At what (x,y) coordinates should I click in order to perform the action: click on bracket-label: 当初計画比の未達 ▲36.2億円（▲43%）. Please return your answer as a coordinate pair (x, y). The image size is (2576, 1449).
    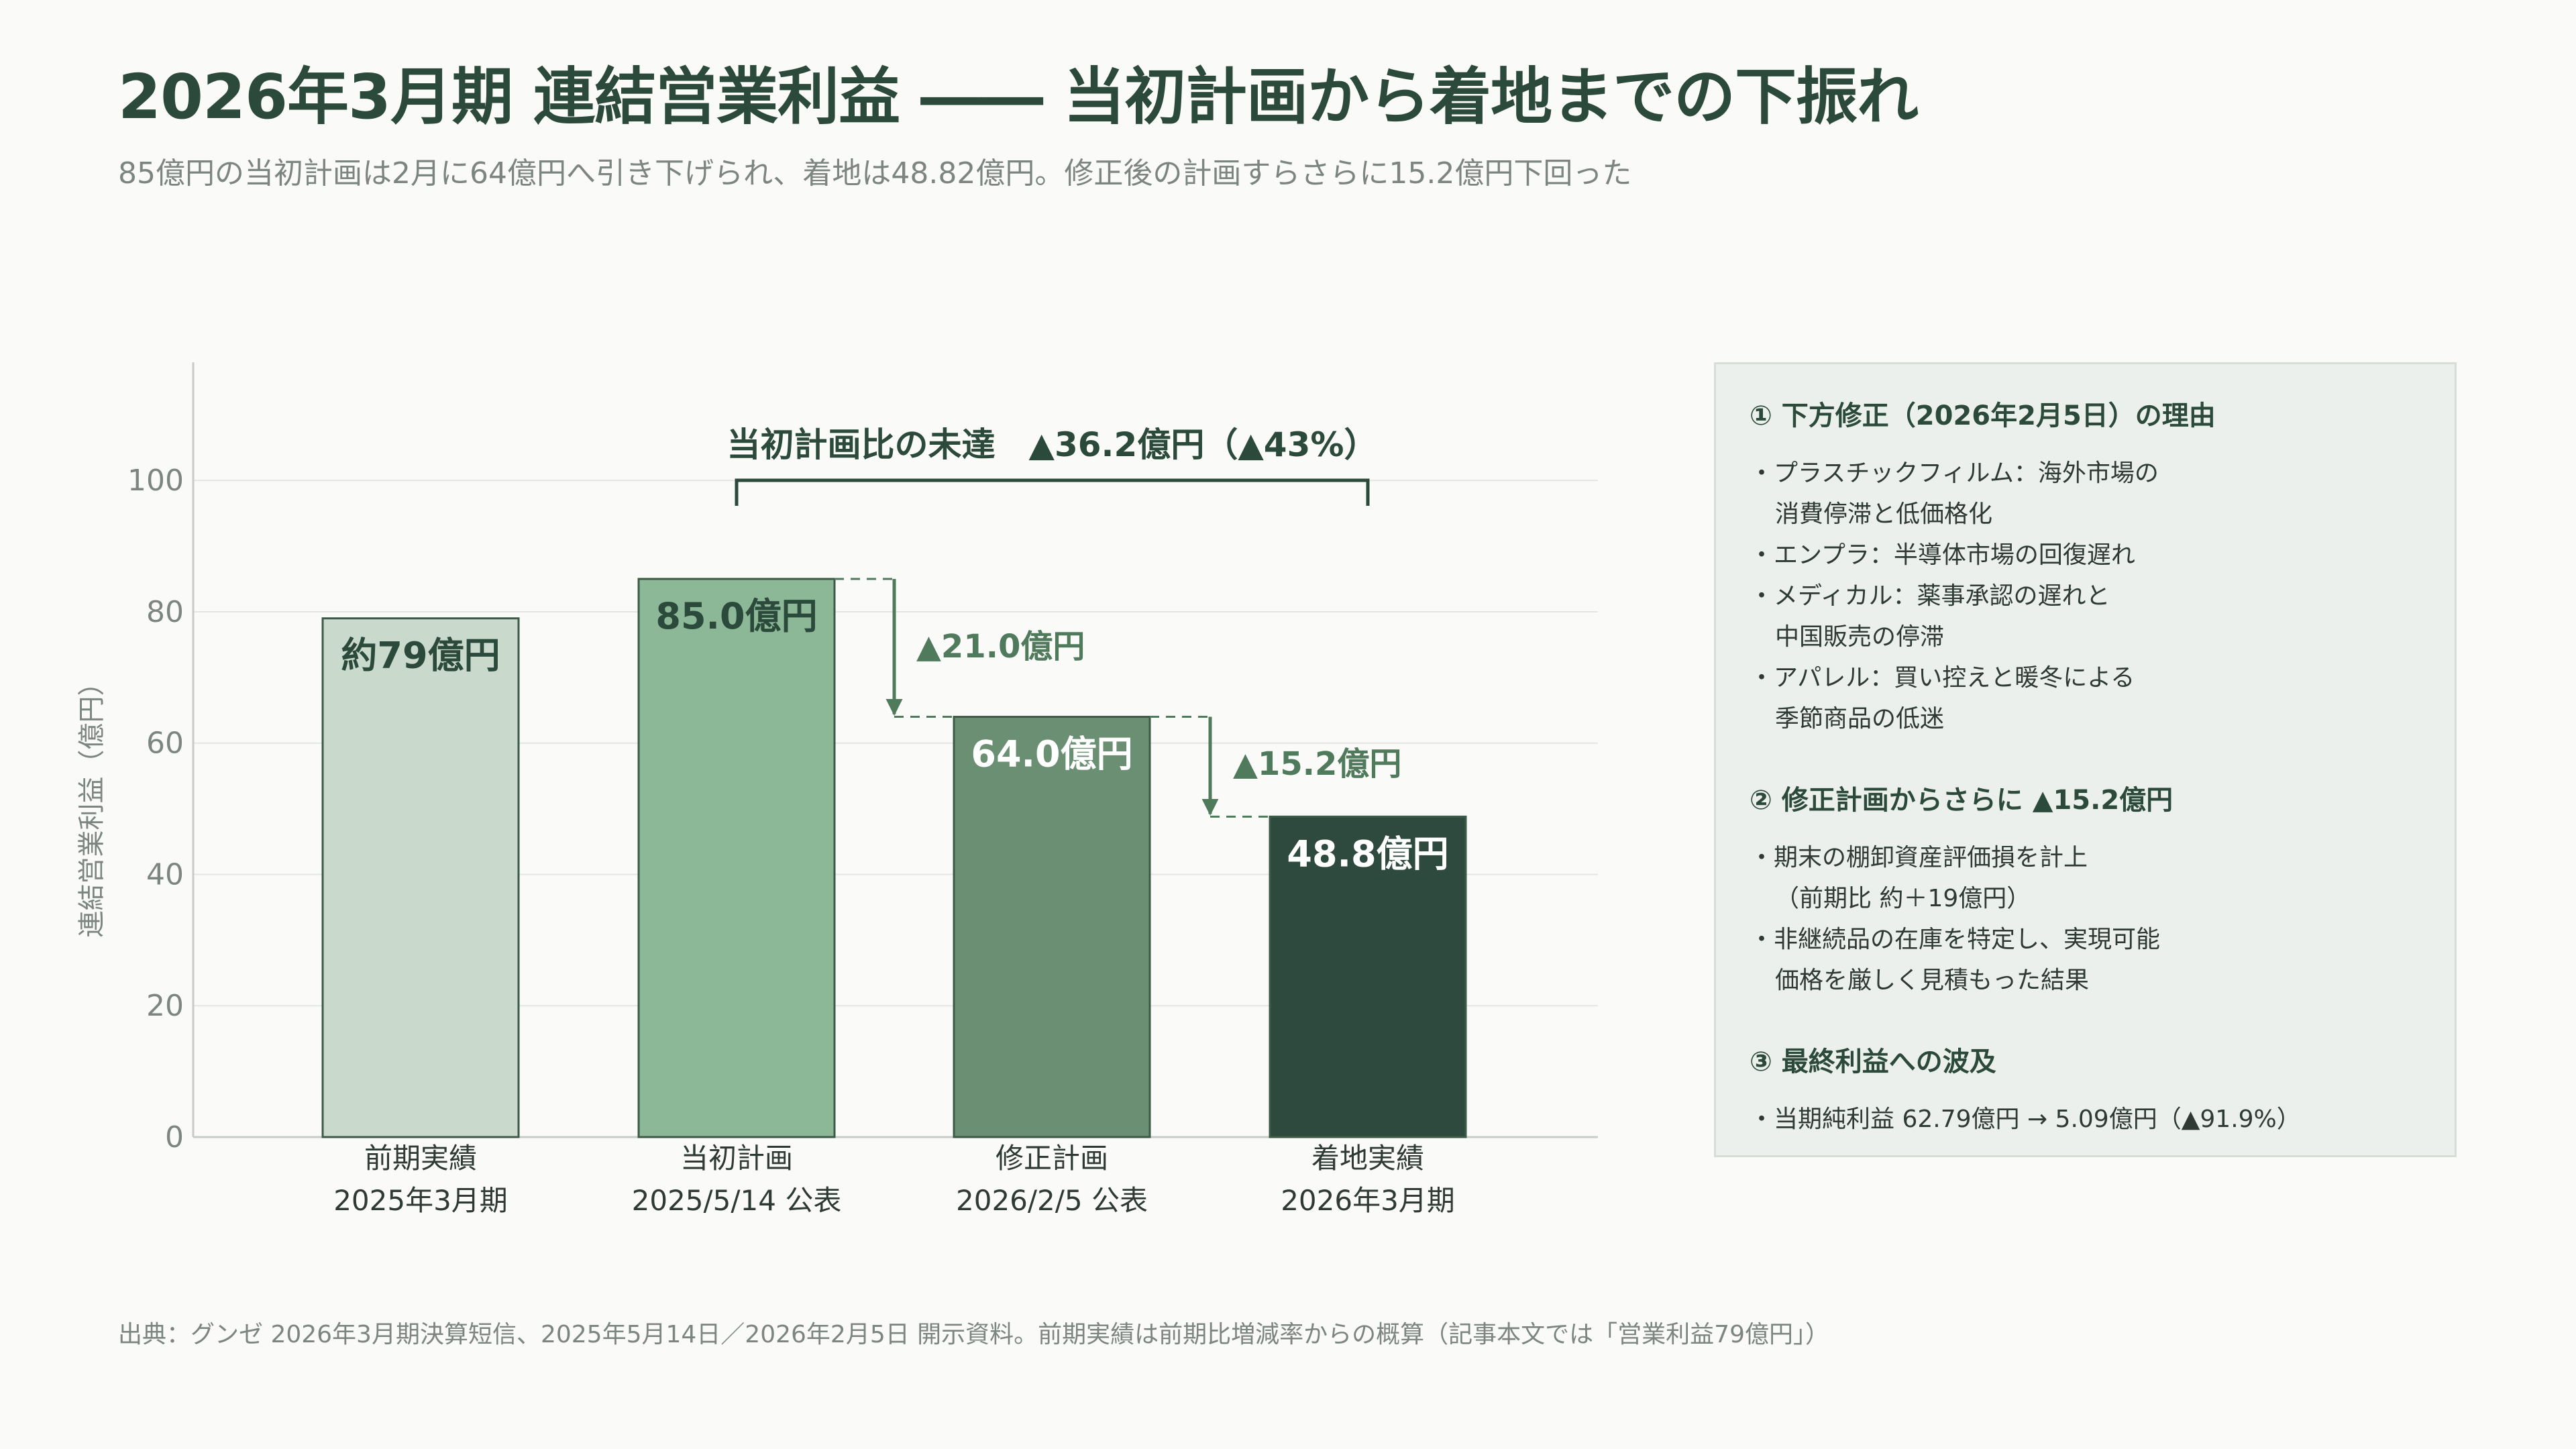
    Looking at the image, I should click on (1052, 444).